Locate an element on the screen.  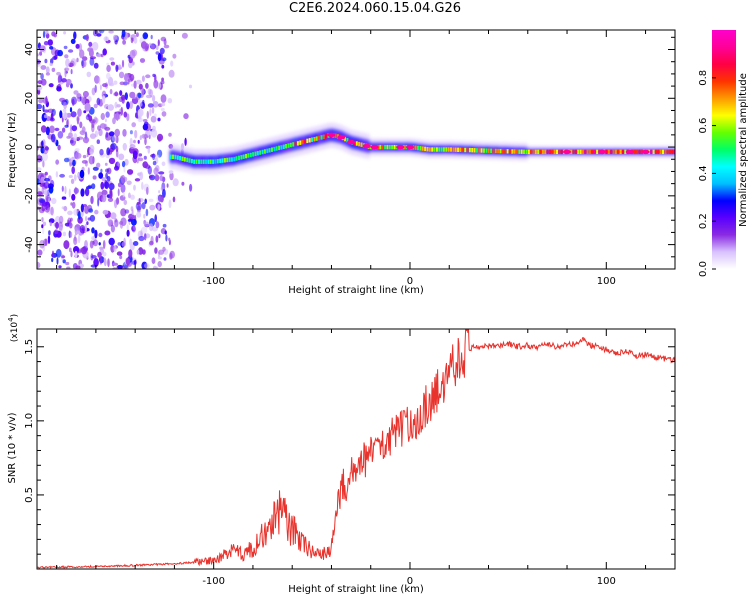
y-tick-label: 1.0 is located at coordinates (29, 421).